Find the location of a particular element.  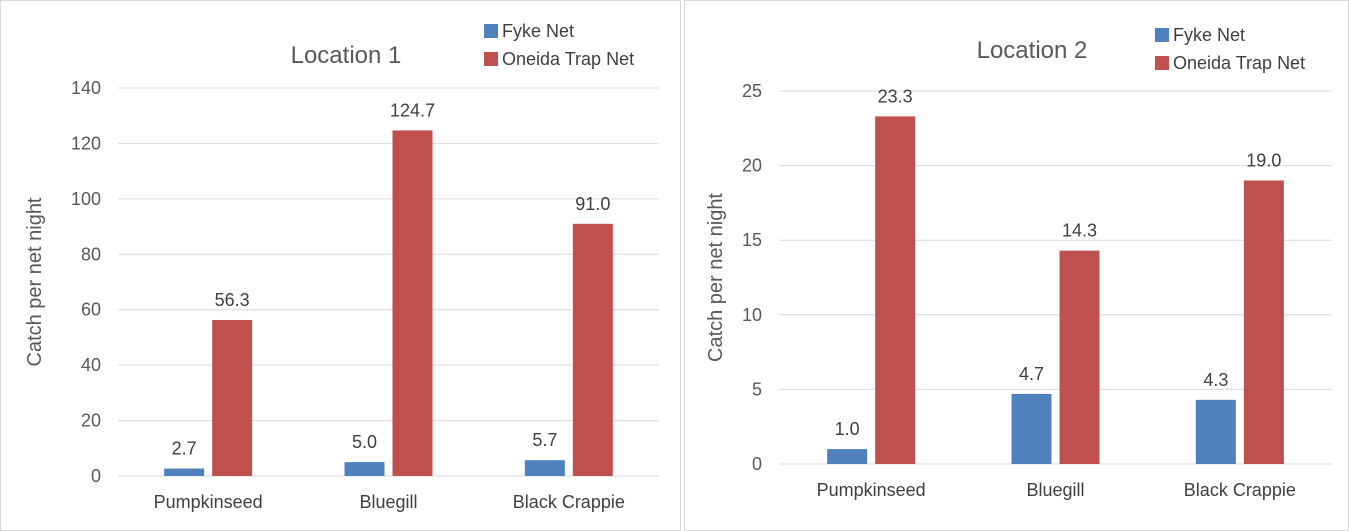

data-label: 1.0 is located at coordinates (847, 429).